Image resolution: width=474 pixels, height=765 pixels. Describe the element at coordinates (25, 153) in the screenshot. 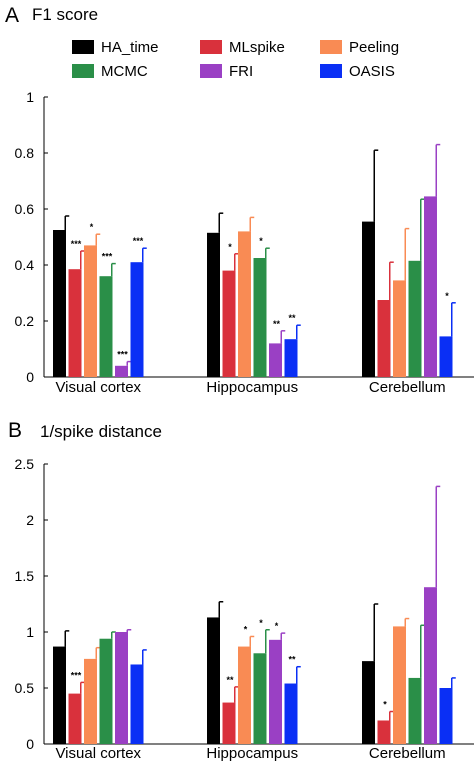

I see `y-tick-label: 0.8` at that location.